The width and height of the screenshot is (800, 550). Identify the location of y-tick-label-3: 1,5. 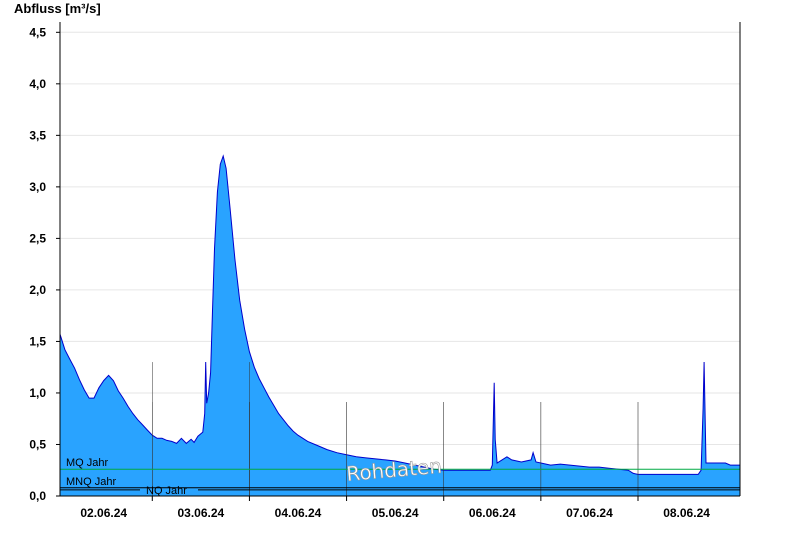
(37, 341).